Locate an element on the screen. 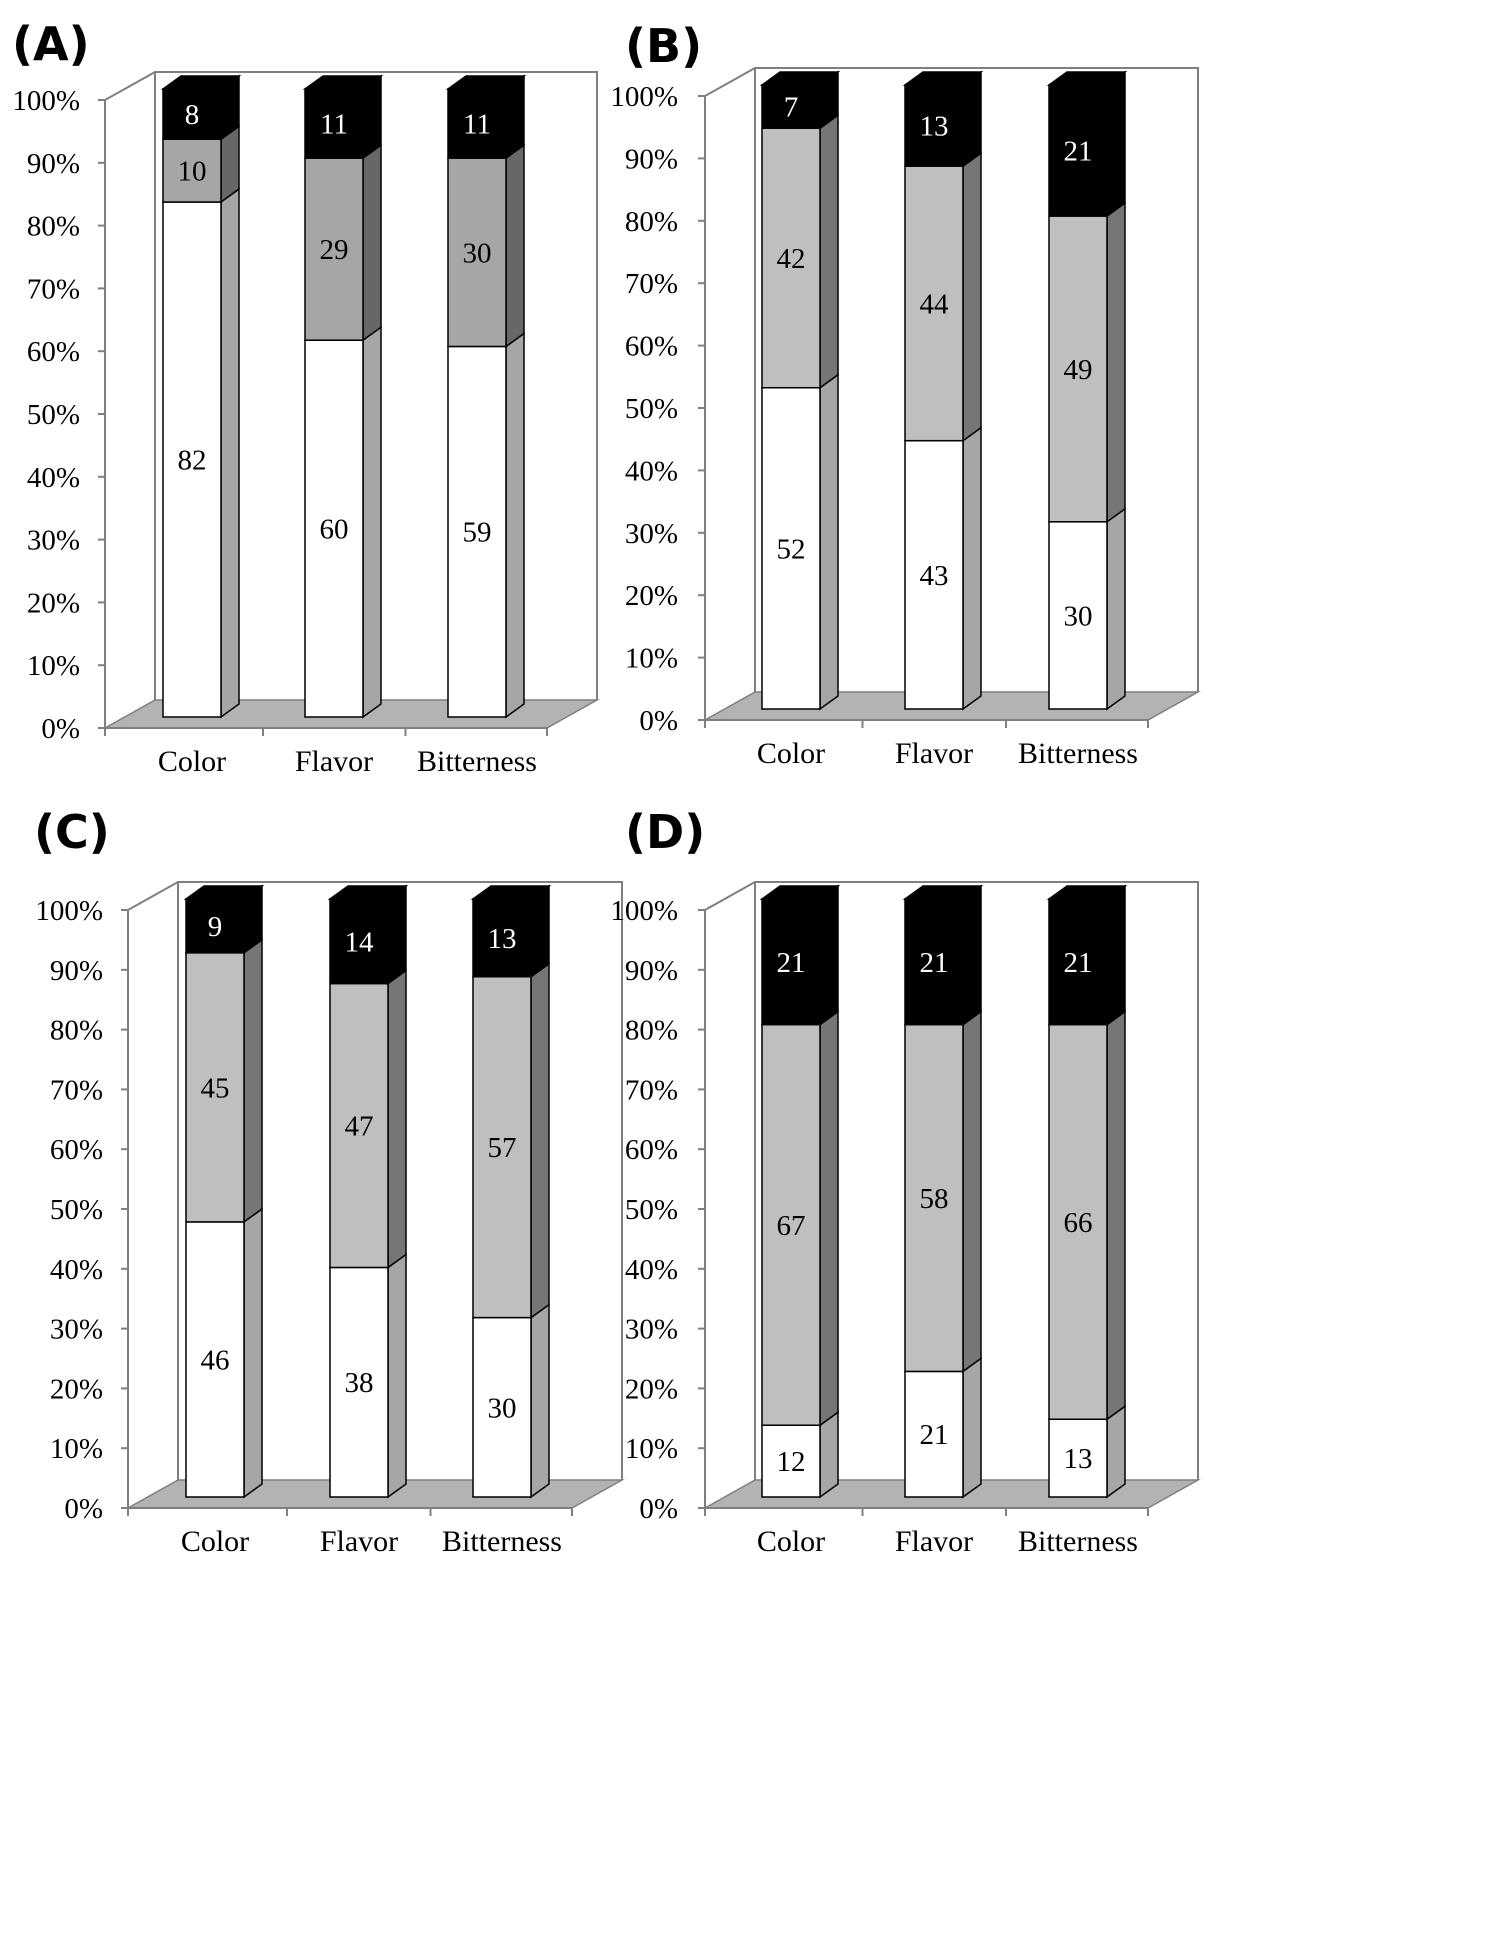 The width and height of the screenshot is (1496, 1946). data-label: 44 is located at coordinates (935, 304).